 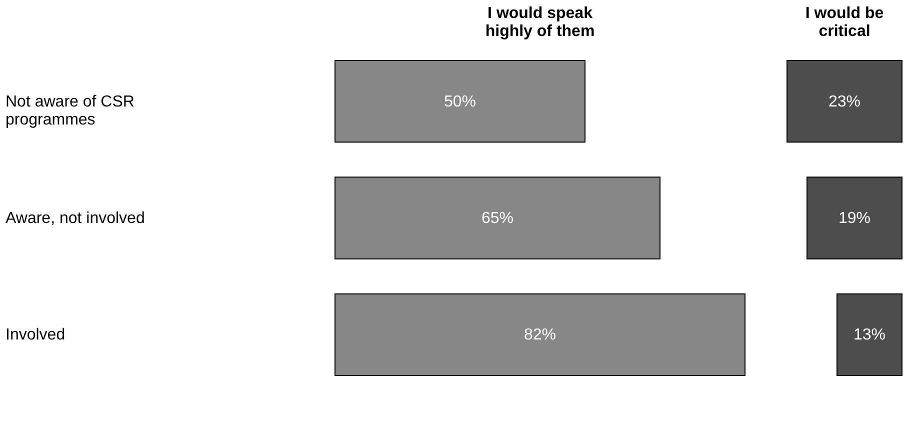 What do you see at coordinates (540, 22) in the screenshot?
I see `series-label: I would speak highly of them` at bounding box center [540, 22].